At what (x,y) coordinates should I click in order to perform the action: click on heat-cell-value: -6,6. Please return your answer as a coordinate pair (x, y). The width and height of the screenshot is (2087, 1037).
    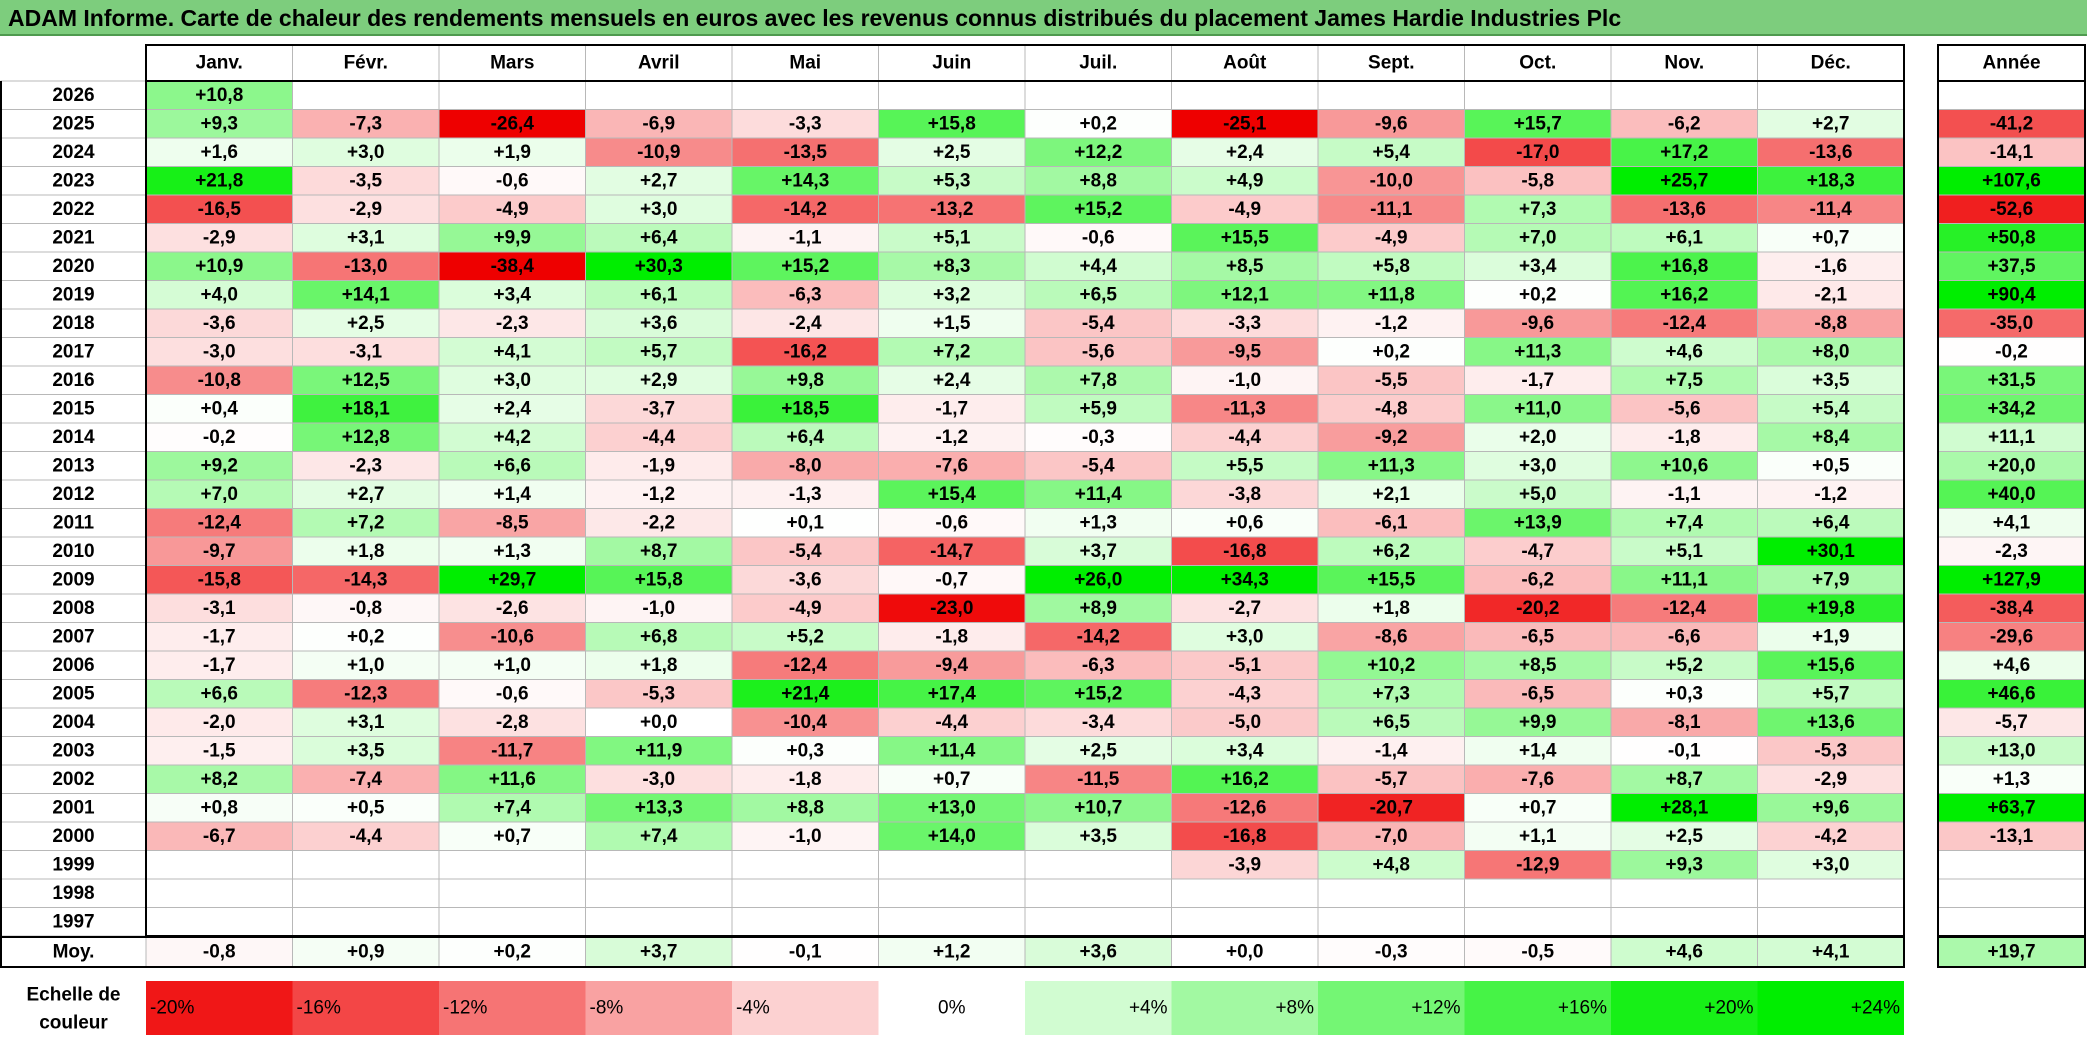
    Looking at the image, I should click on (1684, 636).